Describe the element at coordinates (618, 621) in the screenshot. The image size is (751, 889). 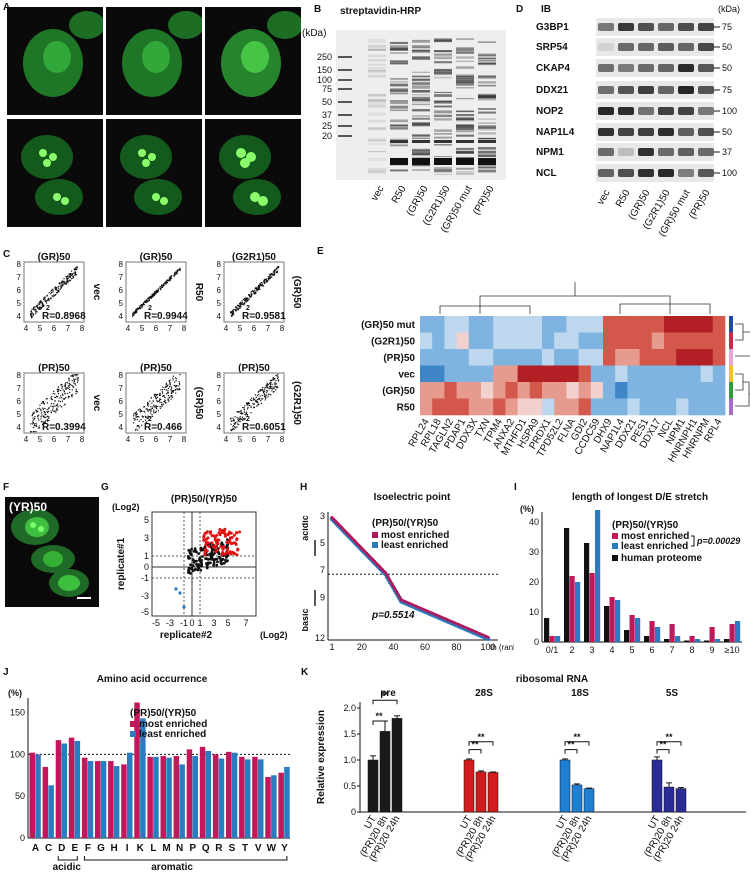
I see `bar-least-enriched` at that location.